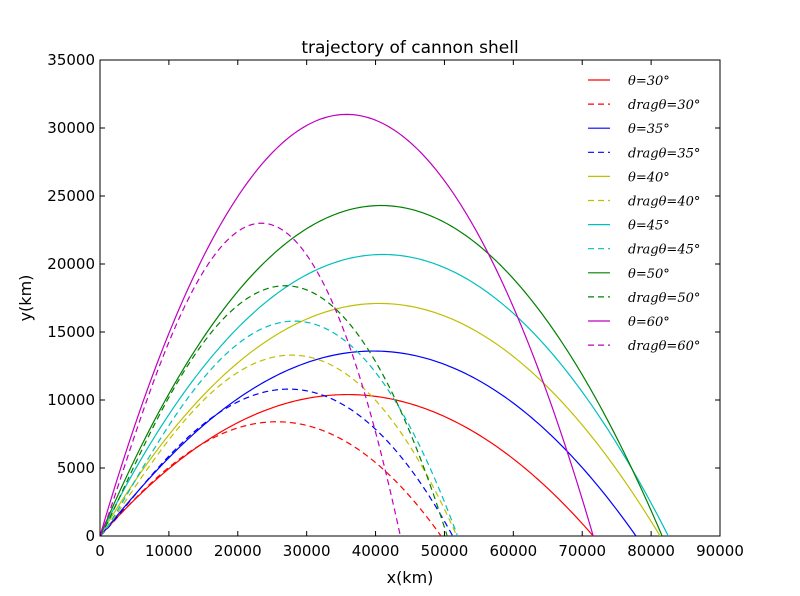 The height and width of the screenshot is (596, 800). Describe the element at coordinates (649, 177) in the screenshot. I see `legend-entry: θ=40°` at that location.